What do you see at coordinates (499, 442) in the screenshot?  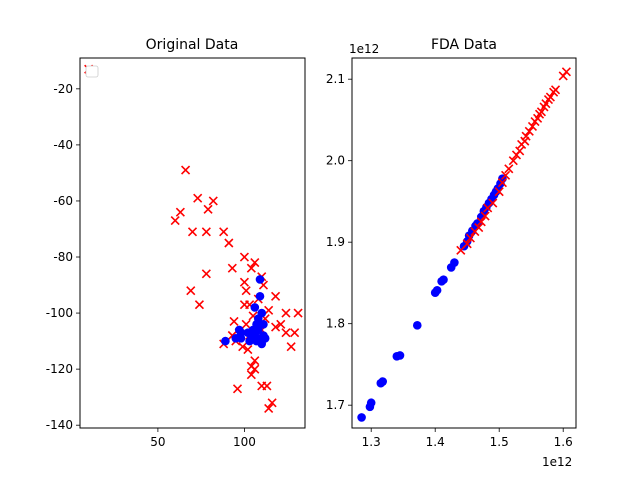 I see `x-tick-label: 1.5` at bounding box center [499, 442].